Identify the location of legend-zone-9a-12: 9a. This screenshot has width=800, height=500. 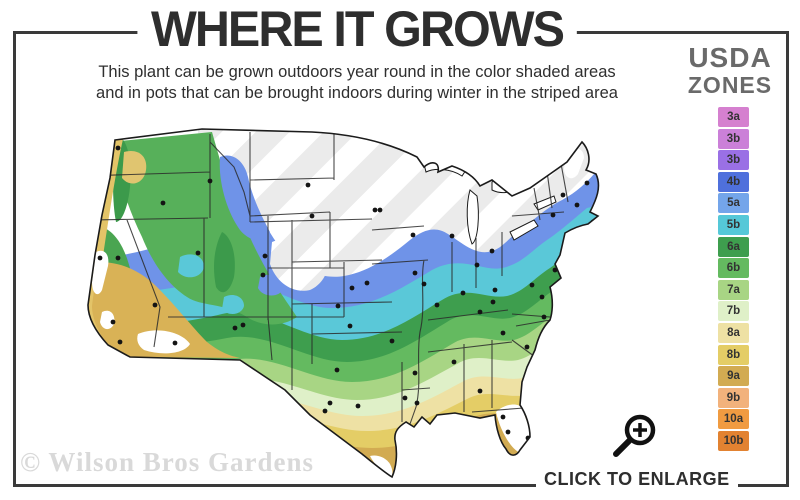
(733, 376).